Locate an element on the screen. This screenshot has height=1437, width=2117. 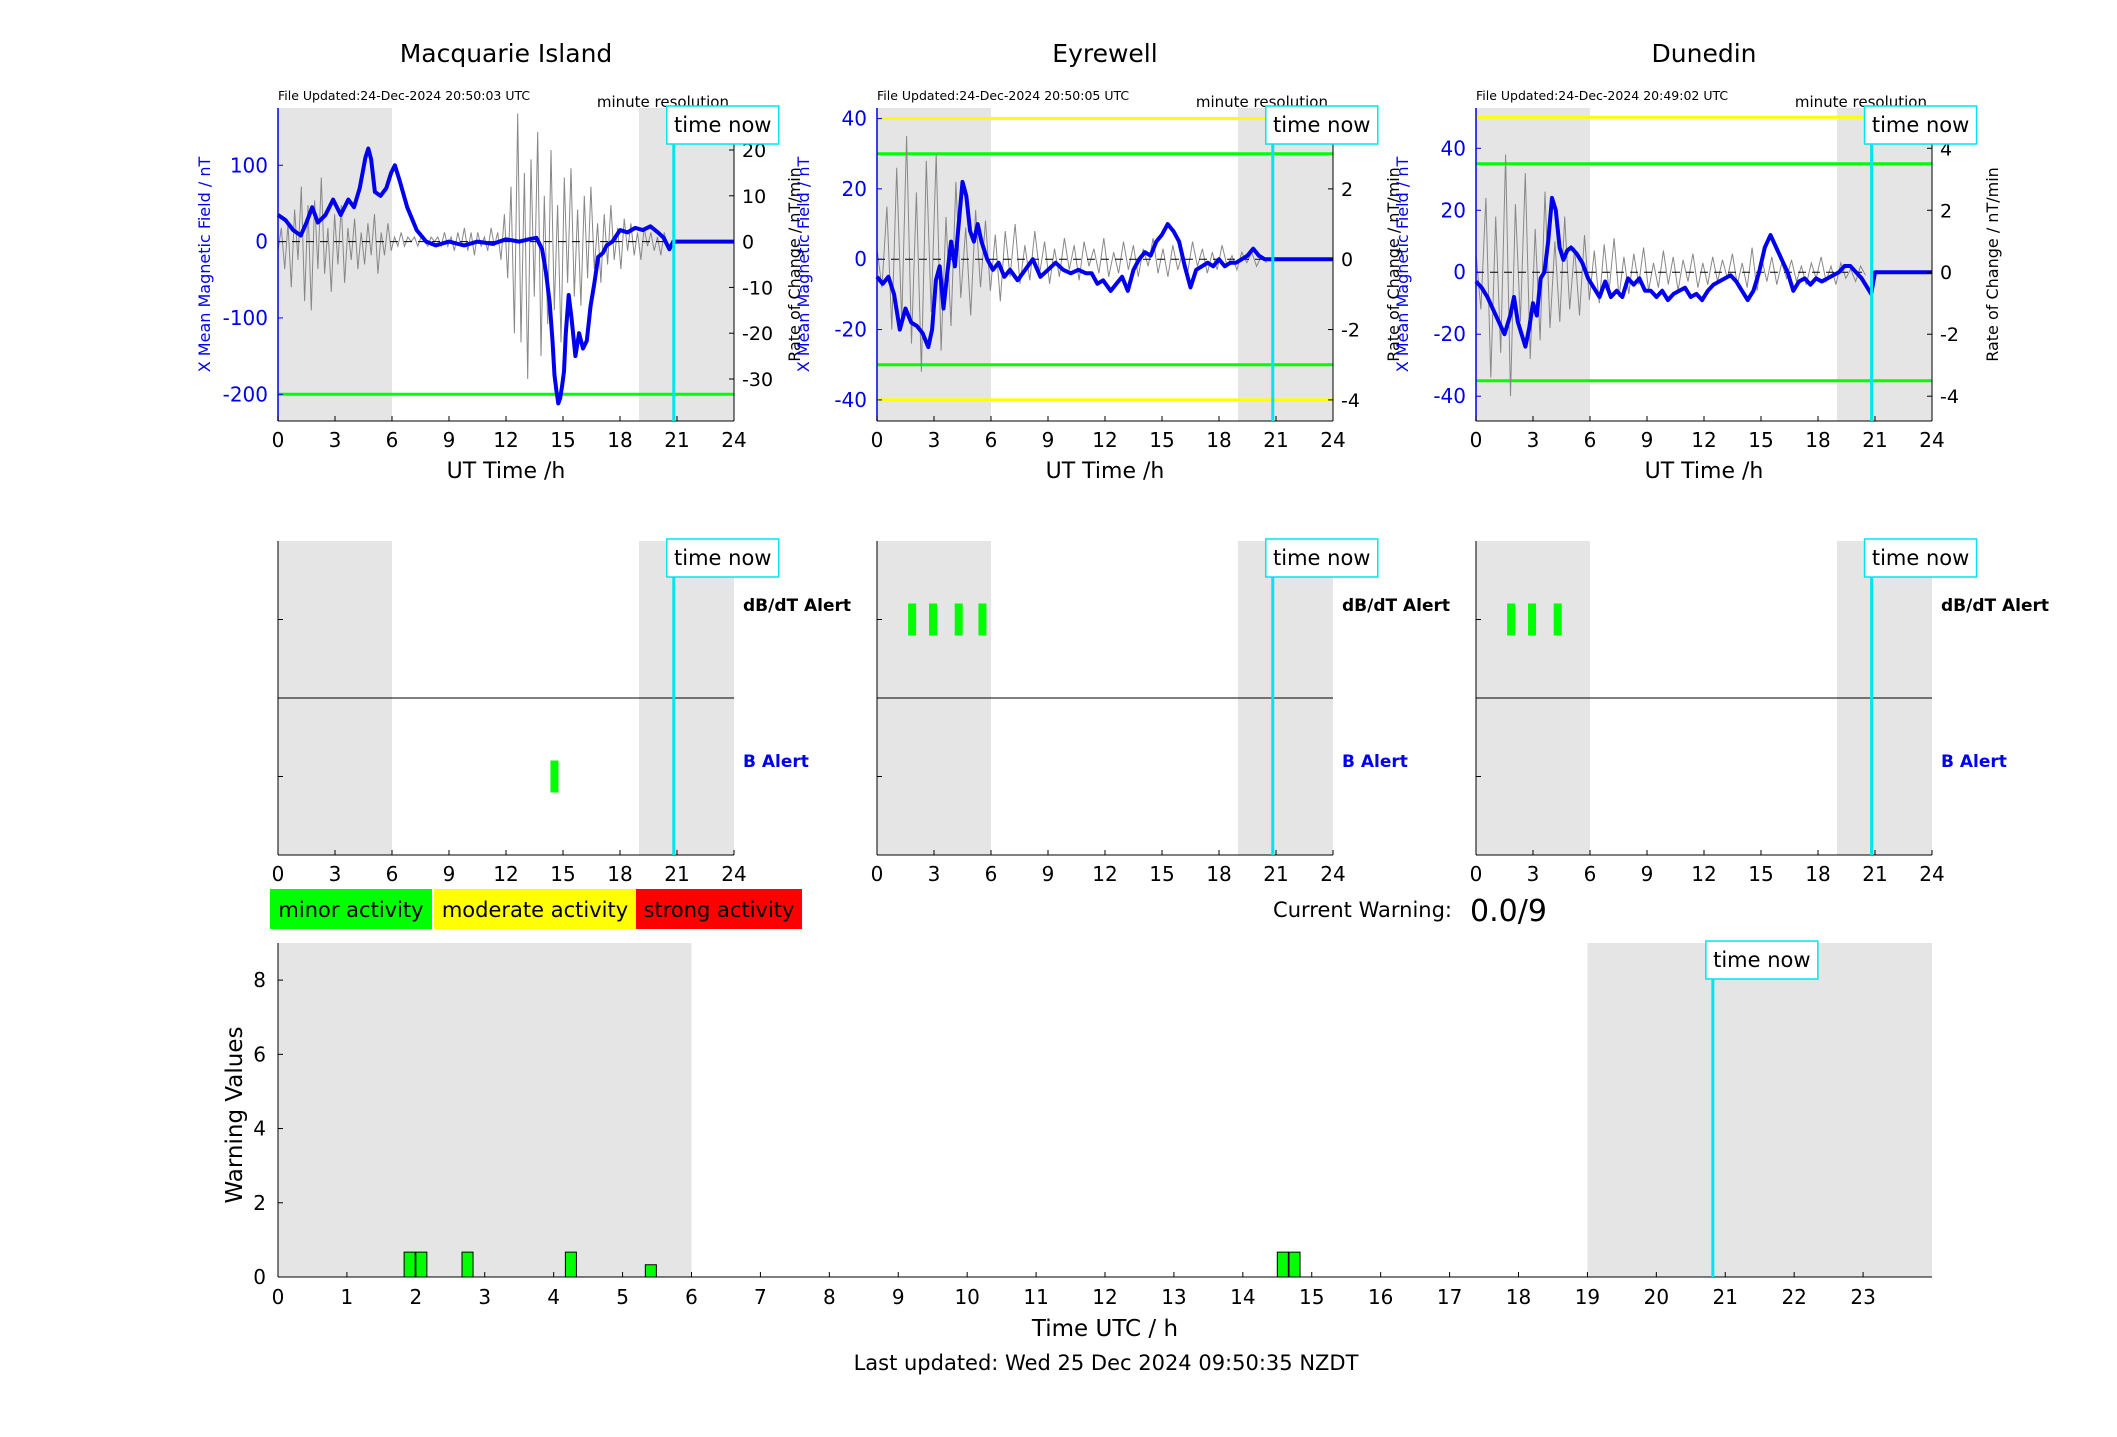
b-alert-label: B Alert is located at coordinates (776, 762).